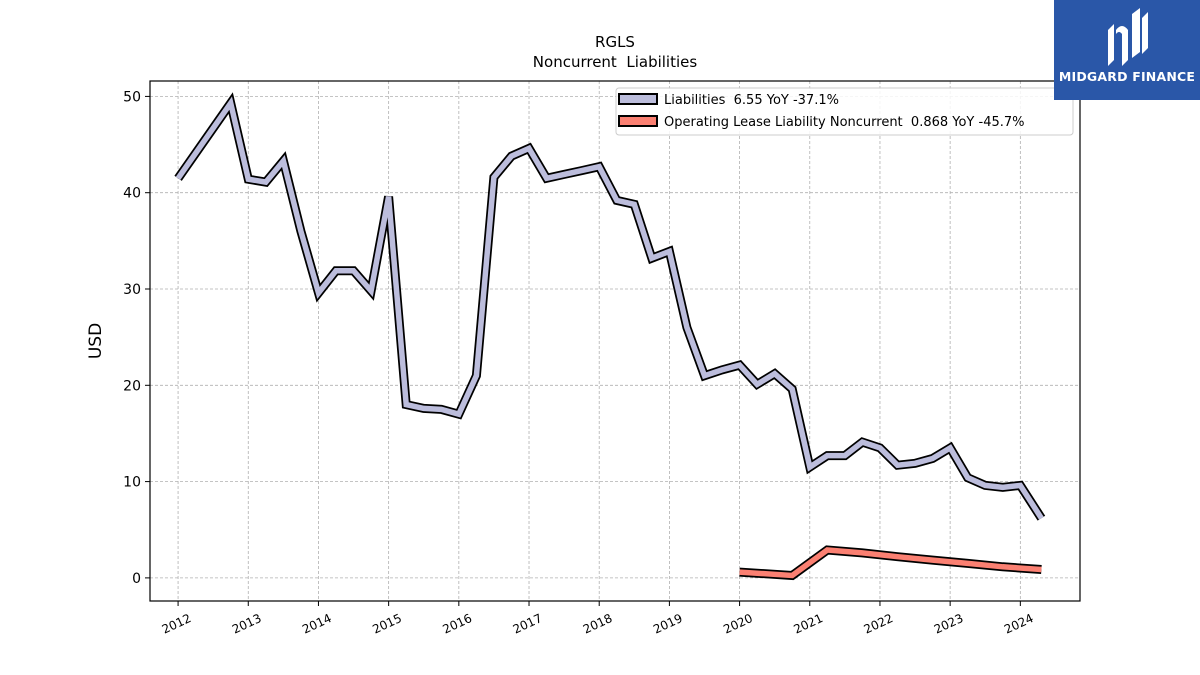  I want to click on x-tick-label: 2019, so click(668, 624).